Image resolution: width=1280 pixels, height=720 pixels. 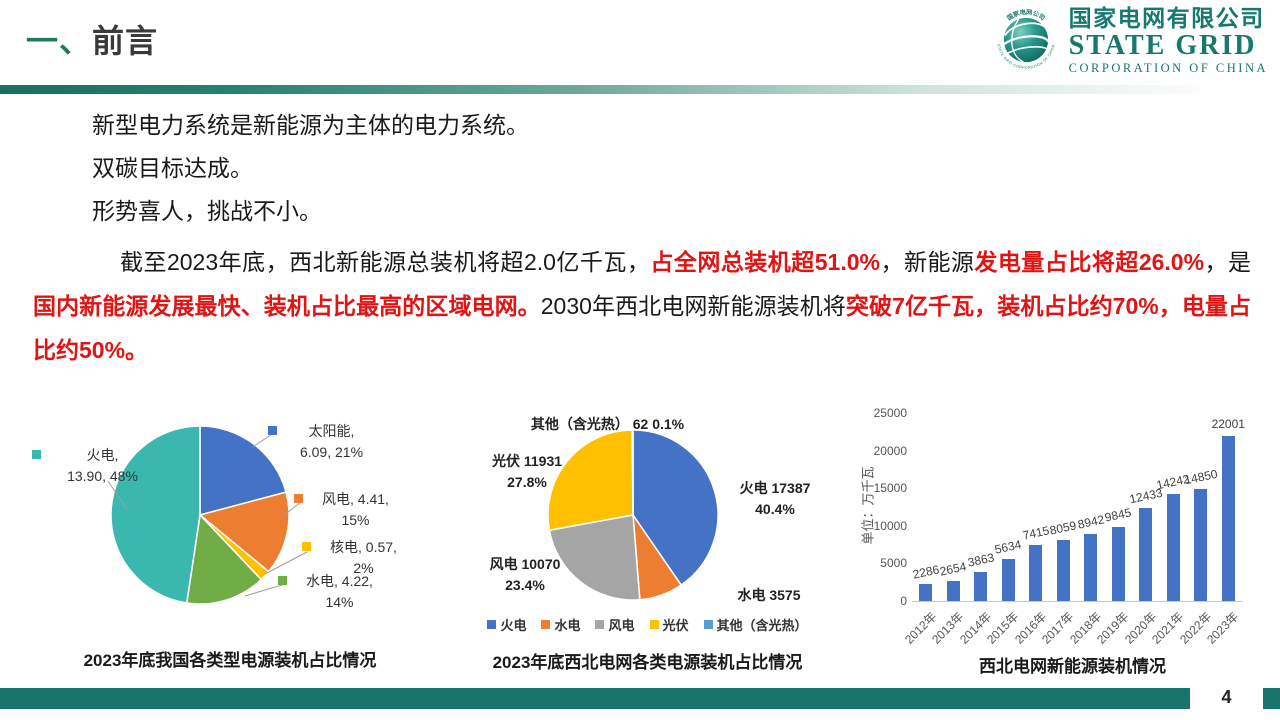 What do you see at coordinates (385, 262) in the screenshot?
I see `body-text-segment: 截至2023年底，西北新能源总装机将超2.0亿千瓦，` at bounding box center [385, 262].